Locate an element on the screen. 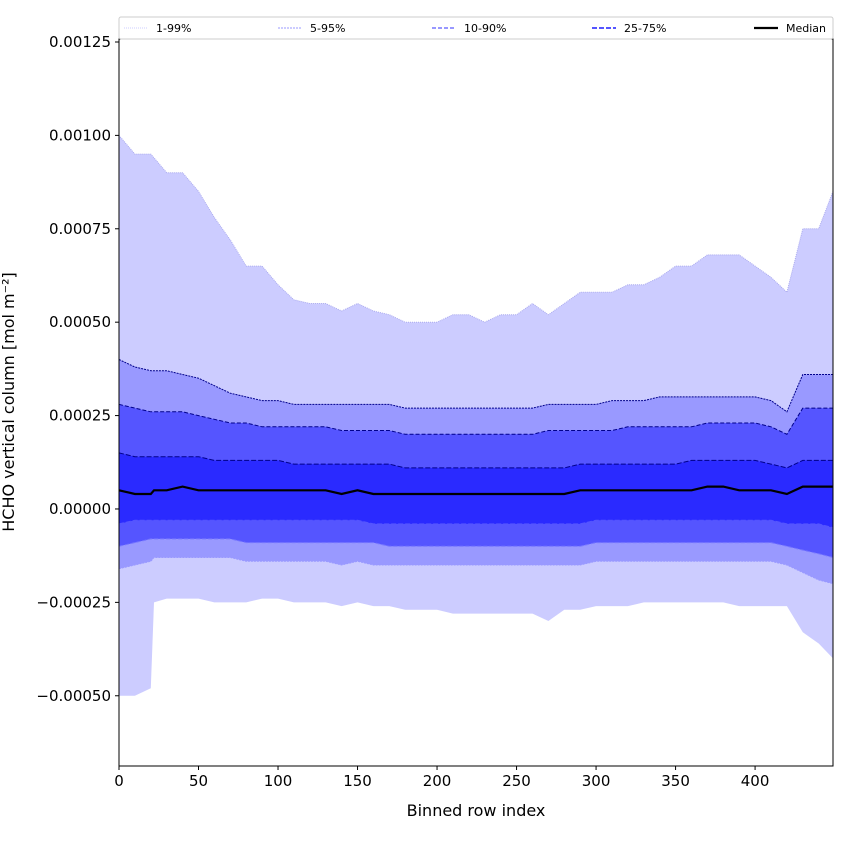 The image size is (850, 850). legend: 1-99% 5-95% 10-90% 25-75% Median is located at coordinates (476, 28).